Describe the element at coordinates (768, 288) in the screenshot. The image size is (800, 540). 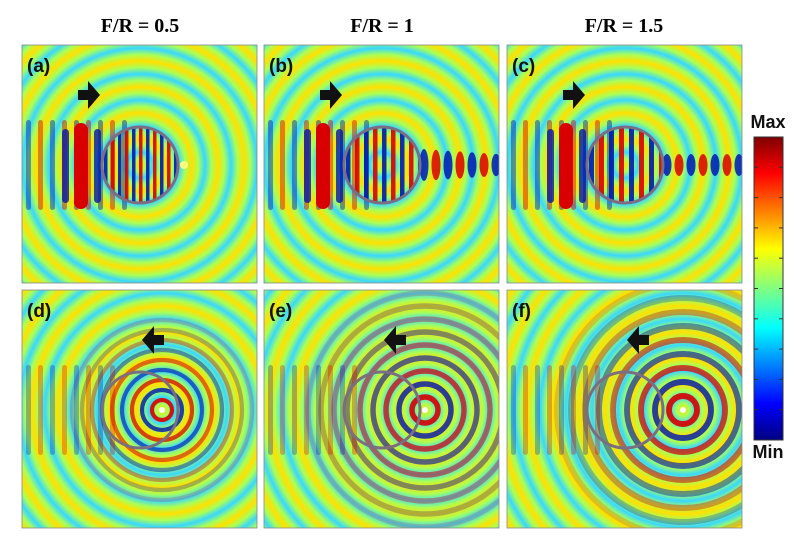
I see `colorbar` at that location.